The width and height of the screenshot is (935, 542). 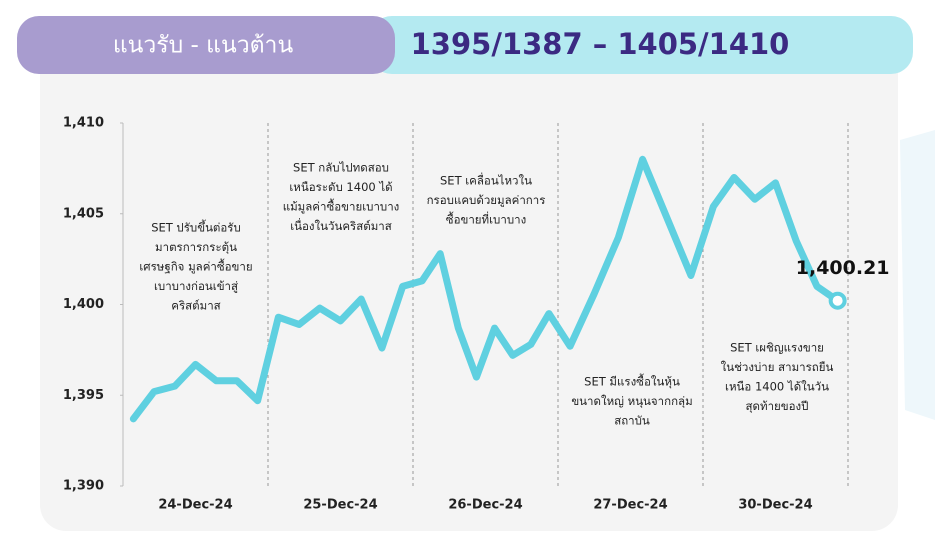 I want to click on annotation: SET ปรับขึ้นต่อรับ, so click(x=196, y=227).